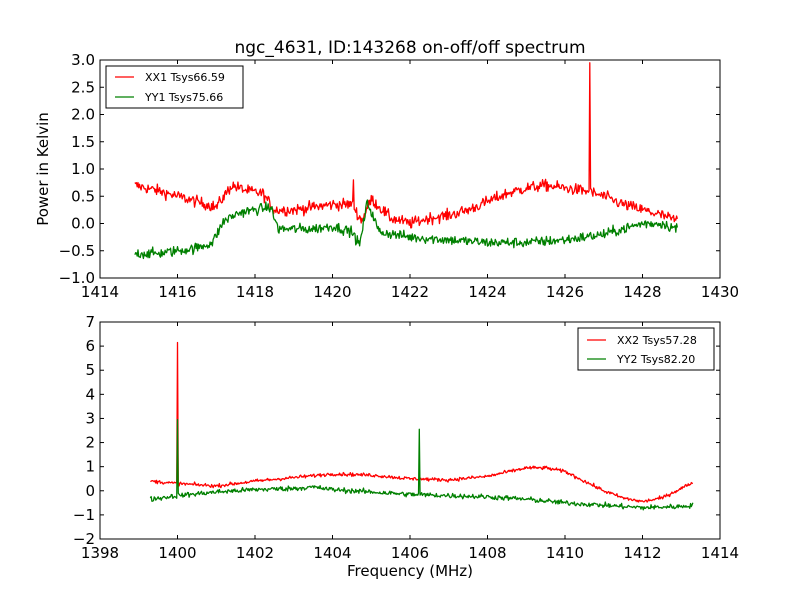  Describe the element at coordinates (77, 278) in the screenshot. I see `top-y-tick-label: −1.0` at that location.